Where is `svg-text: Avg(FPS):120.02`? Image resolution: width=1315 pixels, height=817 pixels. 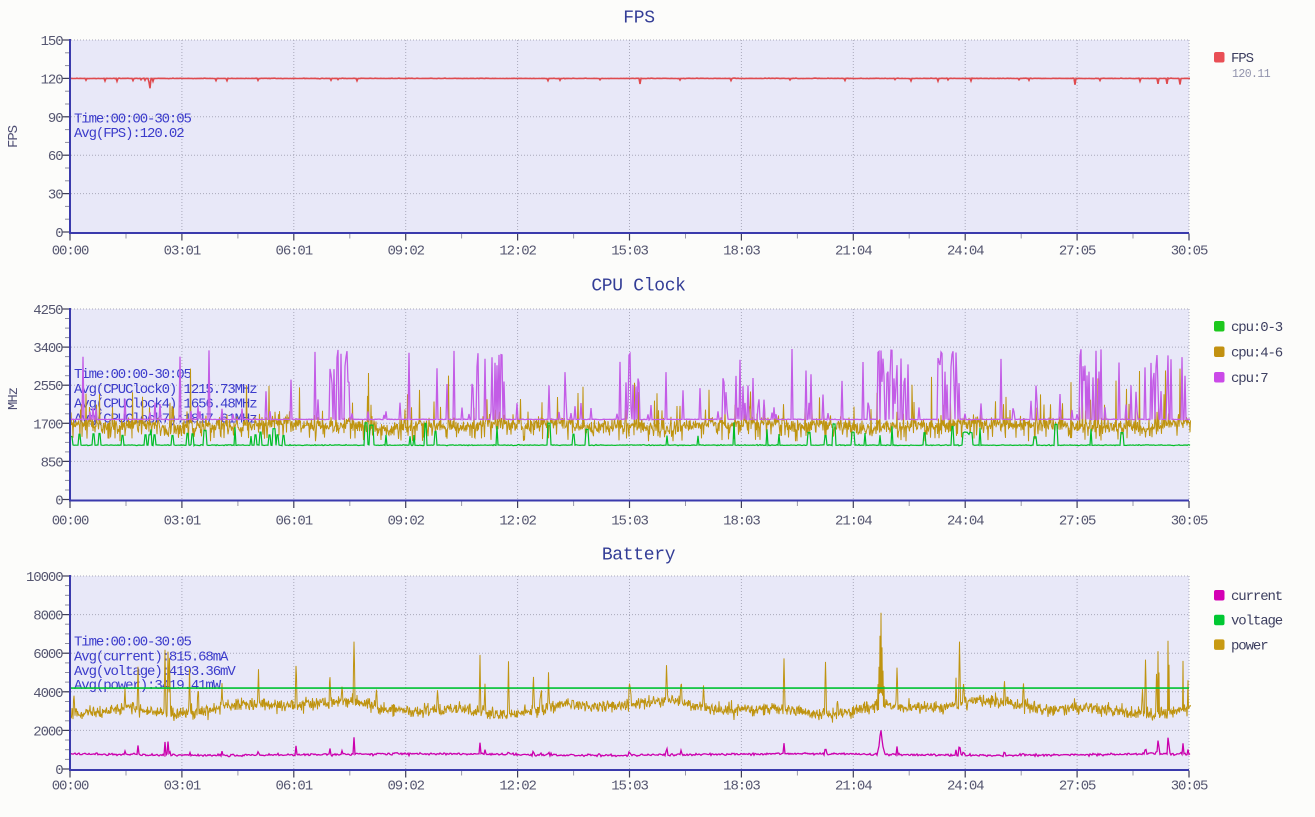 svg-text: Avg(FPS):120.02 is located at coordinates (129, 134).